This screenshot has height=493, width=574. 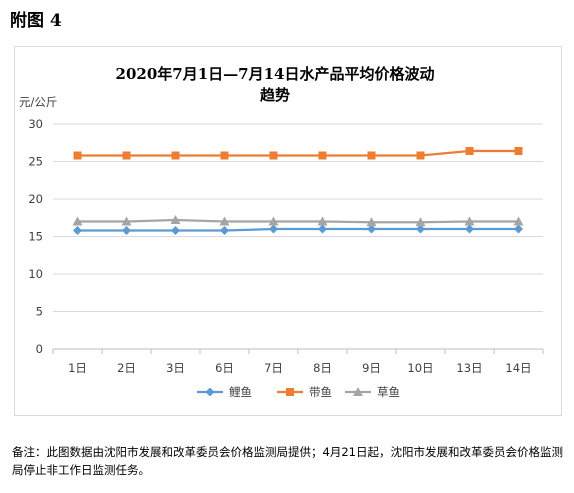 I want to click on x-tick-label: 9日, so click(x=371, y=368).